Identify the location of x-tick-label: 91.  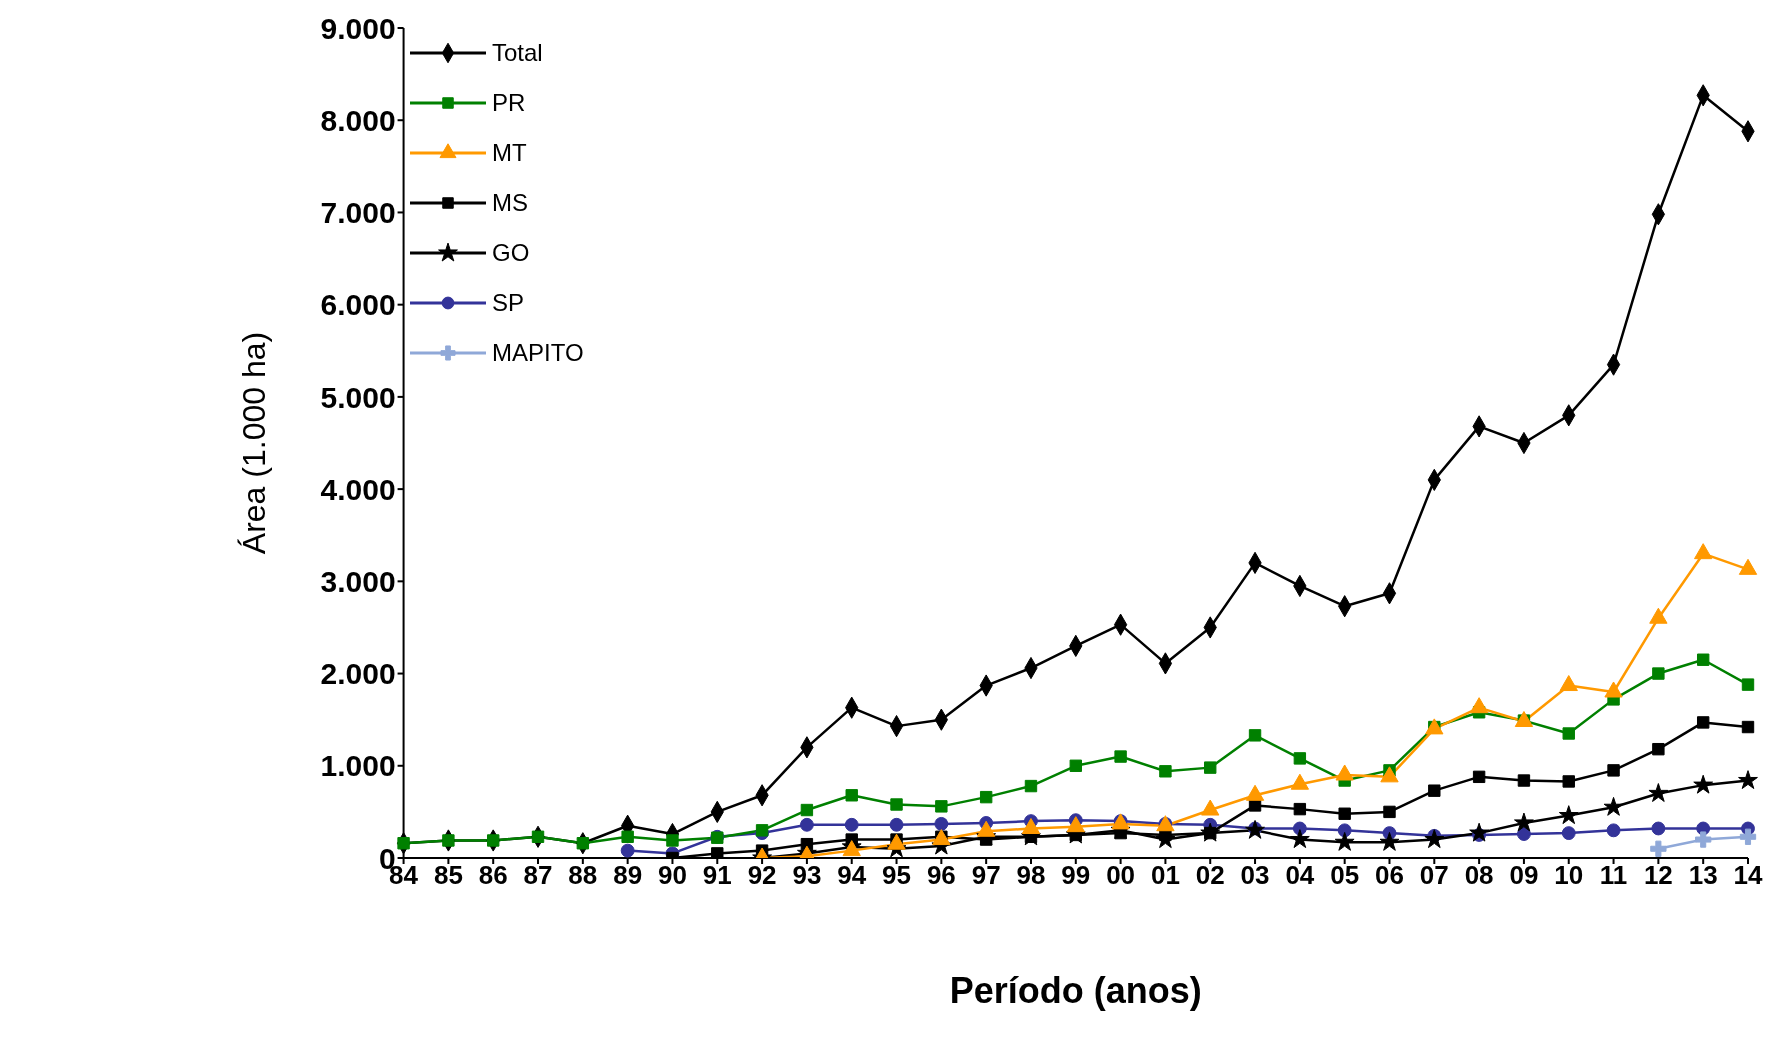
(717, 875).